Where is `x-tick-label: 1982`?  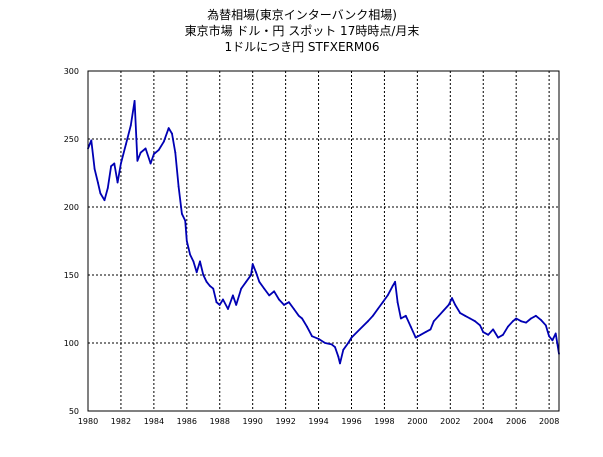
x-tick-label: 1982 is located at coordinates (121, 421).